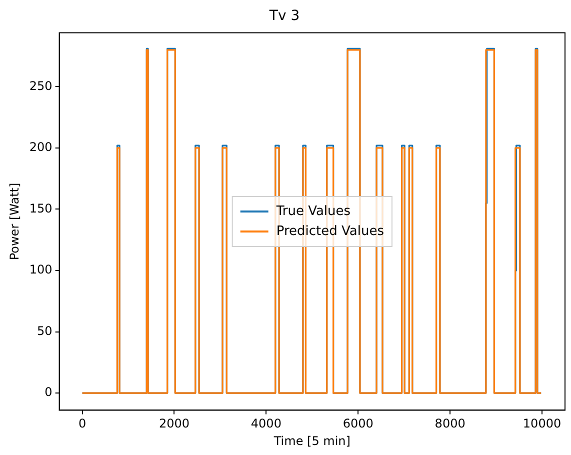 Image resolution: width=571 pixels, height=455 pixels. I want to click on x-tick-label: 0, so click(82, 423).